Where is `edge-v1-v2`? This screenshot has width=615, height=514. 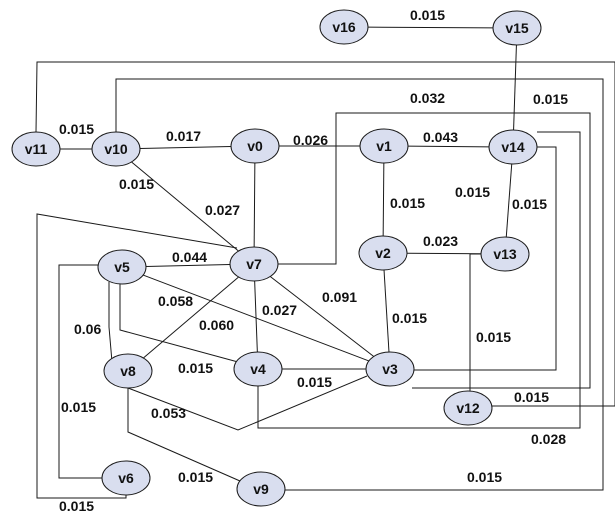
edge-v1-v2 is located at coordinates (383, 199).